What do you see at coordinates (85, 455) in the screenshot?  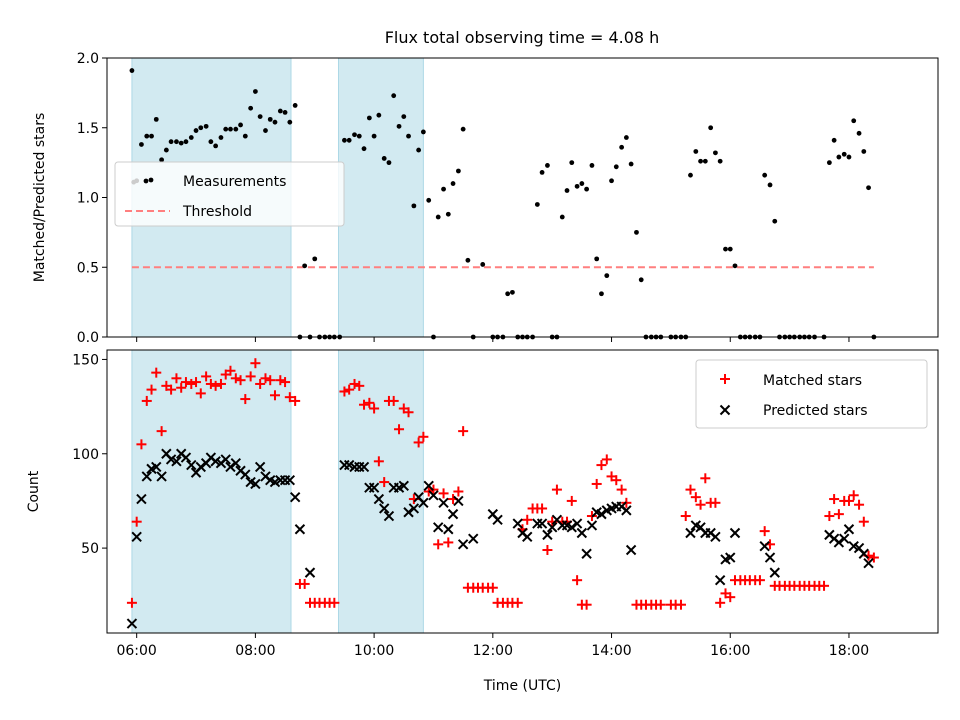 I see `y-tick-label: 100` at bounding box center [85, 455].